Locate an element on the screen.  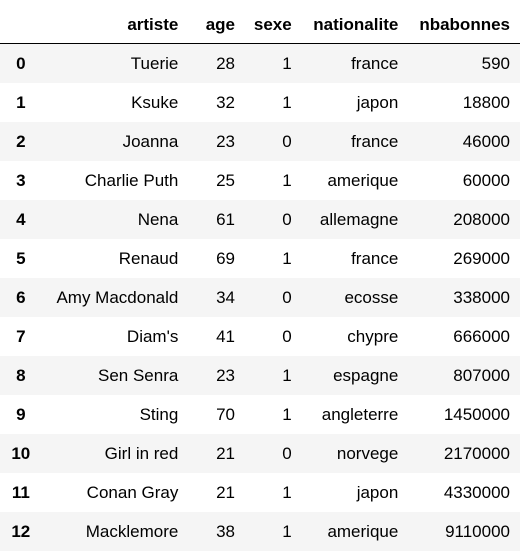
cell-nbabonnes: 269000 is located at coordinates (459, 258).